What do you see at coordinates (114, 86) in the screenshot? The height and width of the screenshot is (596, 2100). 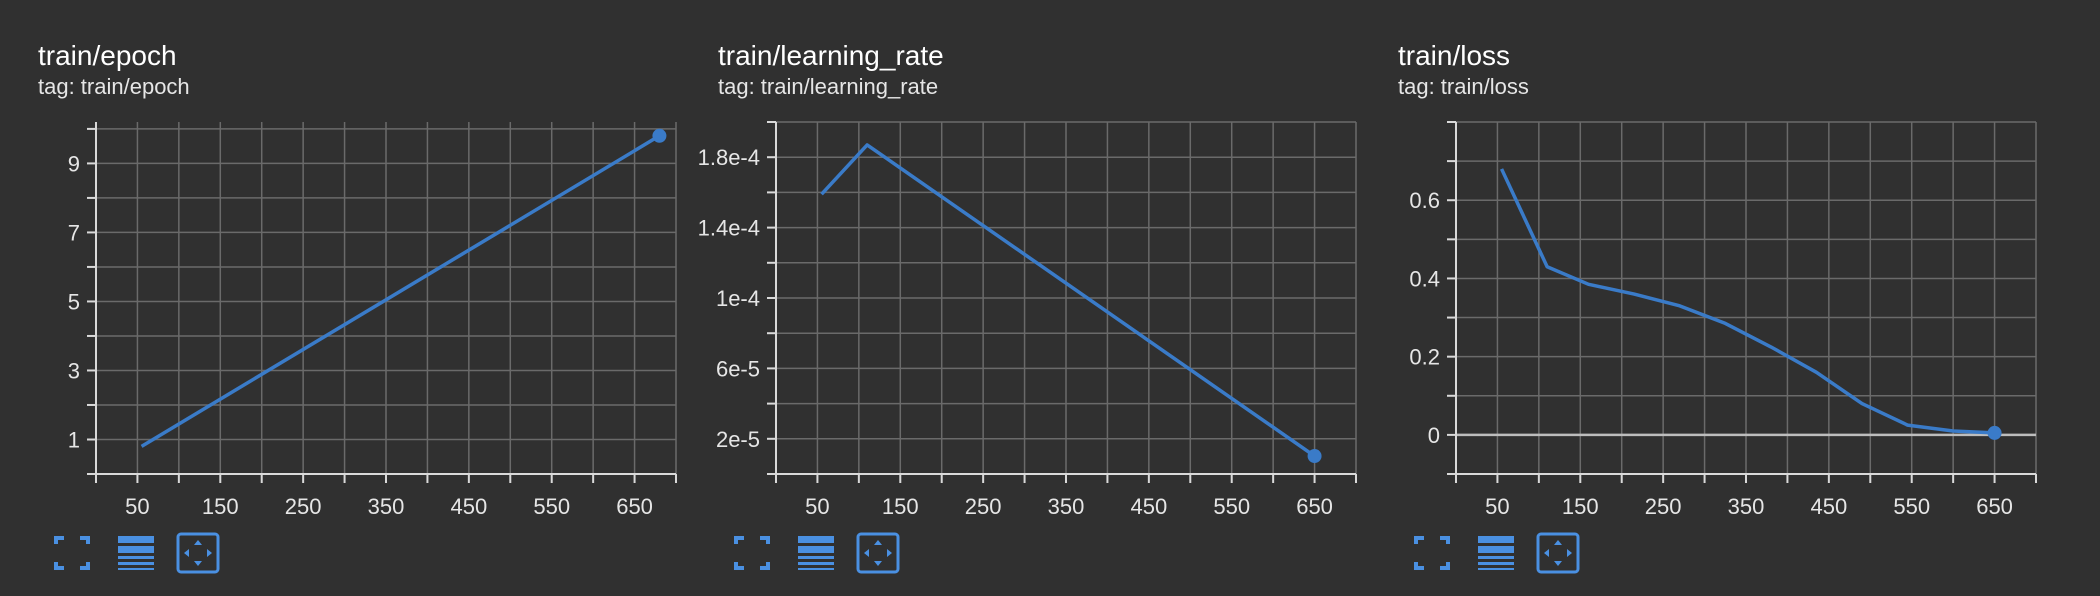 I see `chart-tag: tag: train/epoch` at bounding box center [114, 86].